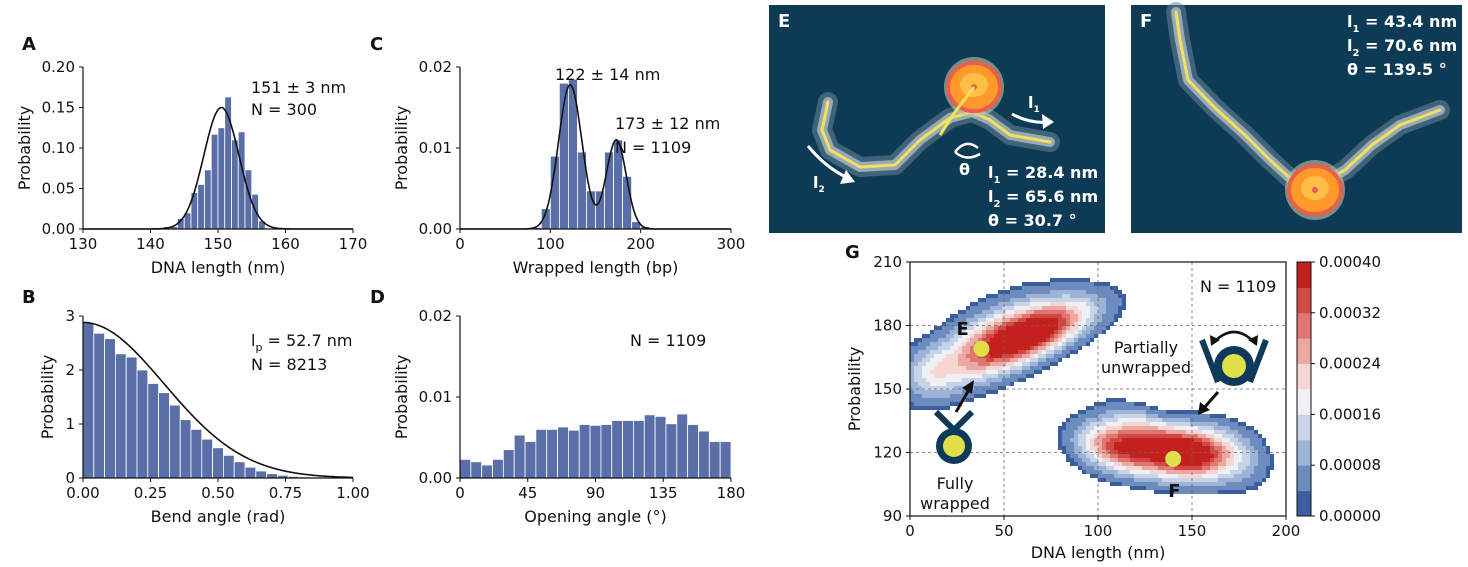 This screenshot has height=567, width=1468. What do you see at coordinates (218, 267) in the screenshot?
I see `panel-A-xlabel: DNA length (nm)` at bounding box center [218, 267].